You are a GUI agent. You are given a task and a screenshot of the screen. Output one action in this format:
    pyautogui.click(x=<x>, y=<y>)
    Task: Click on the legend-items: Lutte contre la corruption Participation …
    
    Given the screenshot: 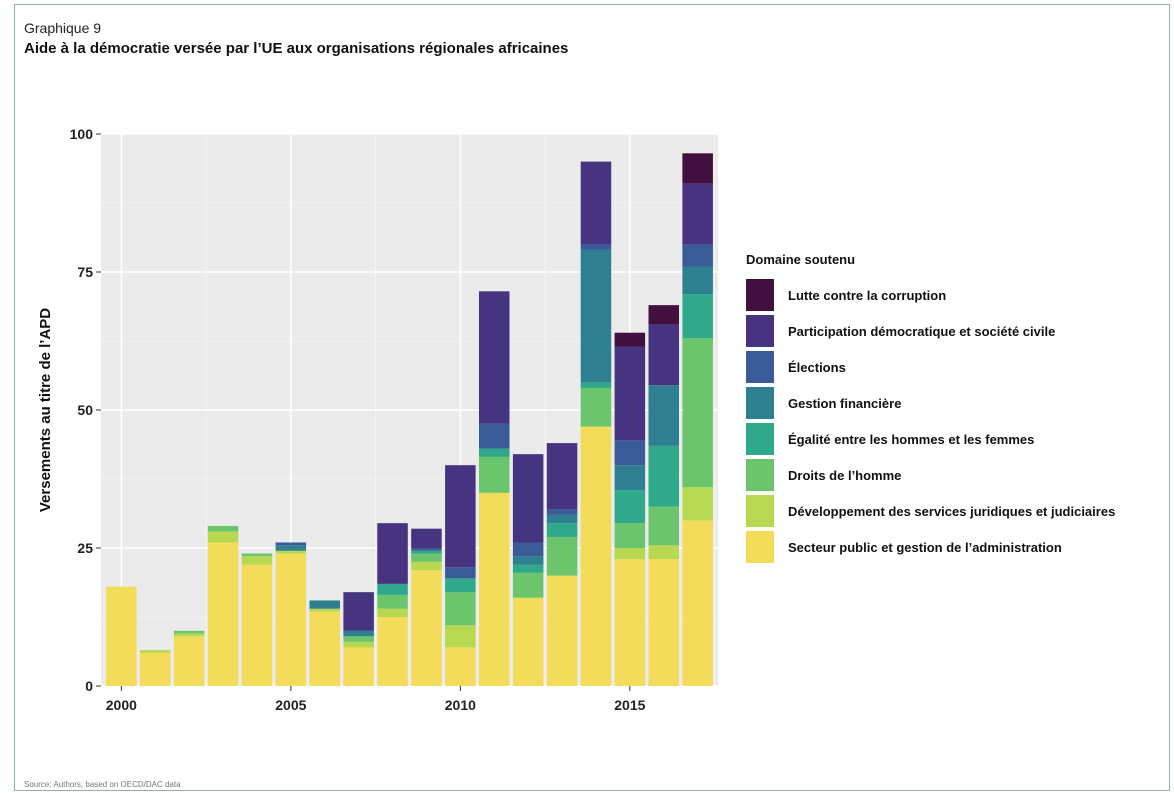 What is the action you would take?
    pyautogui.click(x=930, y=421)
    